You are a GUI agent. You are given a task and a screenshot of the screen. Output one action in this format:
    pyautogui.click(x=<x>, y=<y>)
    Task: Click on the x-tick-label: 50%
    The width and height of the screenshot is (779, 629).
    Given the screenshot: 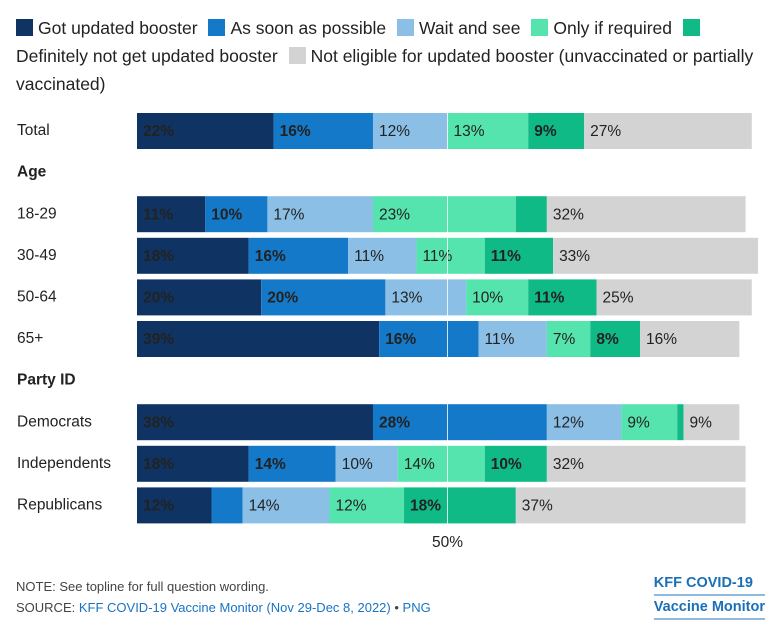 What is the action you would take?
    pyautogui.click(x=447, y=542)
    